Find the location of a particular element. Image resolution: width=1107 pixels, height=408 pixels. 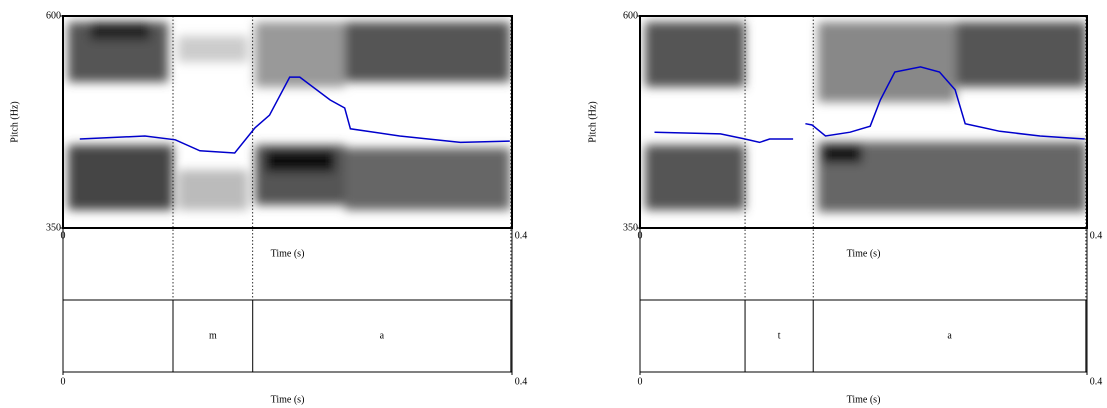

interval-label: m is located at coordinates (213, 335).